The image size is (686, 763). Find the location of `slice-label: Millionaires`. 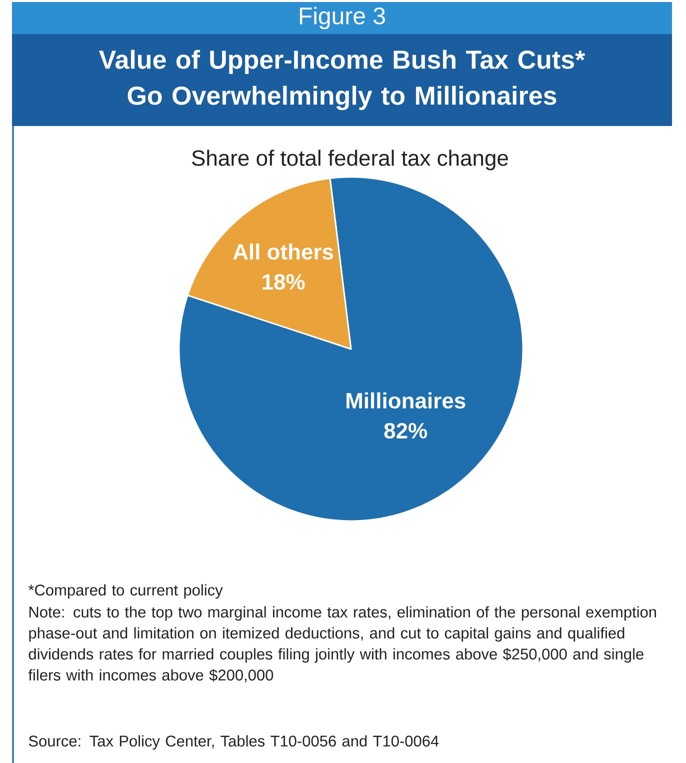

slice-label: Millionaires is located at coordinates (406, 400).